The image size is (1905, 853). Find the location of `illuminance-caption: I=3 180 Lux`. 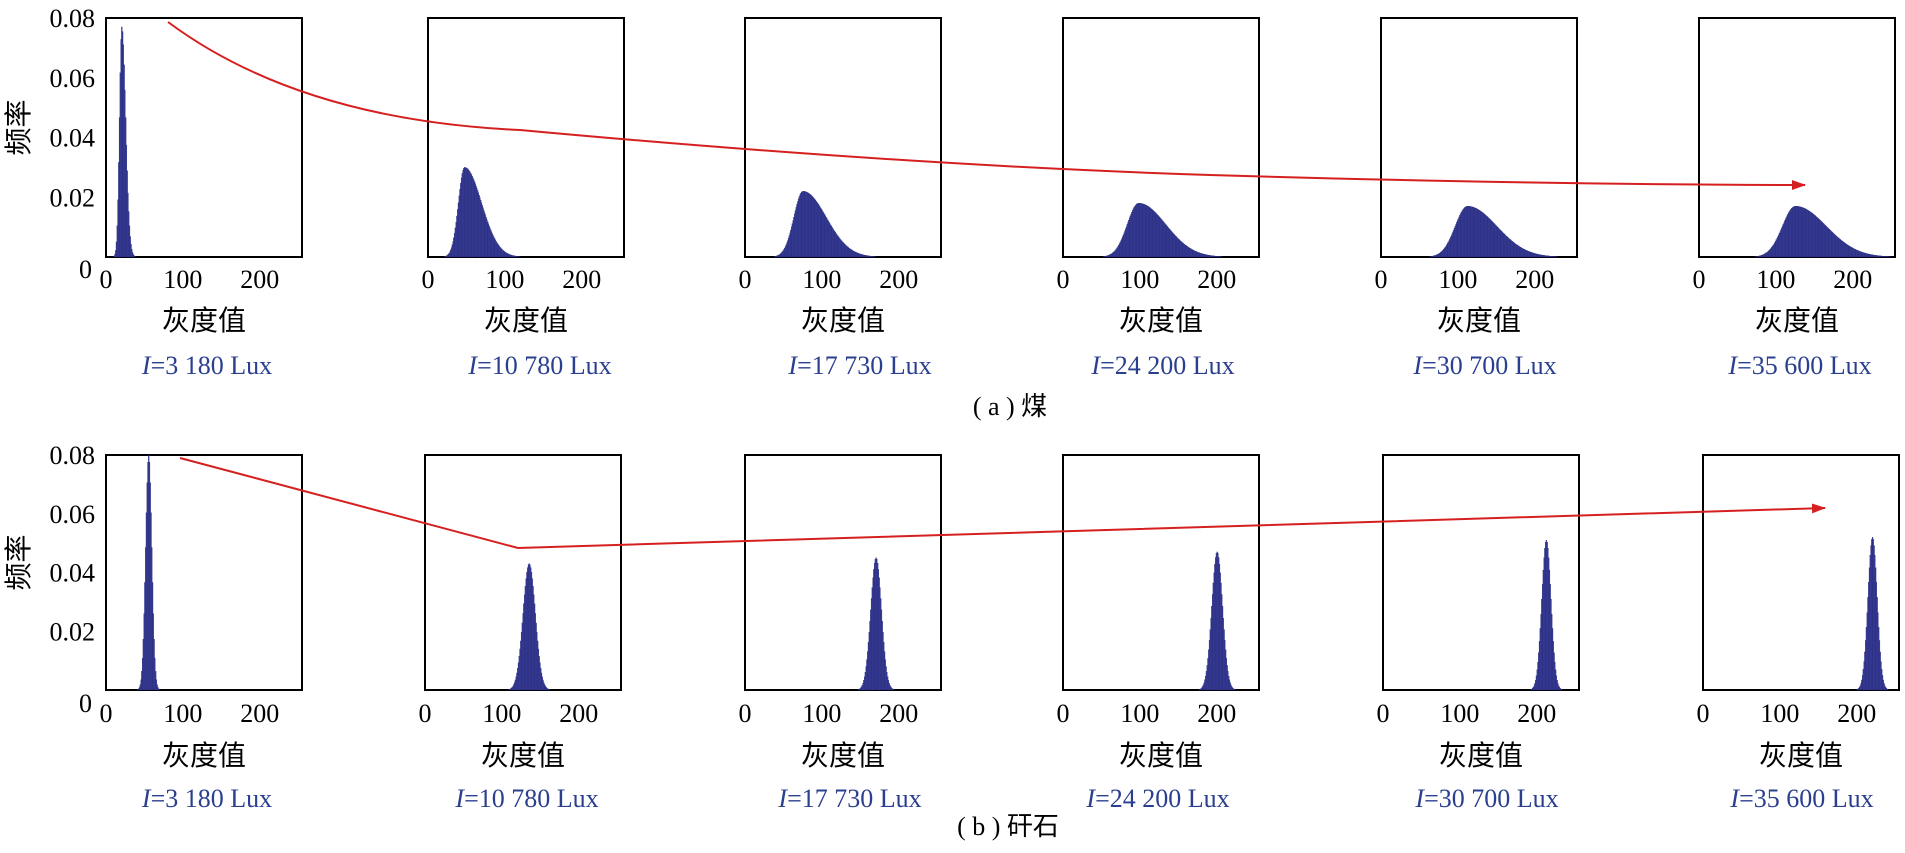

illuminance-caption: I=3 180 Lux is located at coordinates (206, 798).